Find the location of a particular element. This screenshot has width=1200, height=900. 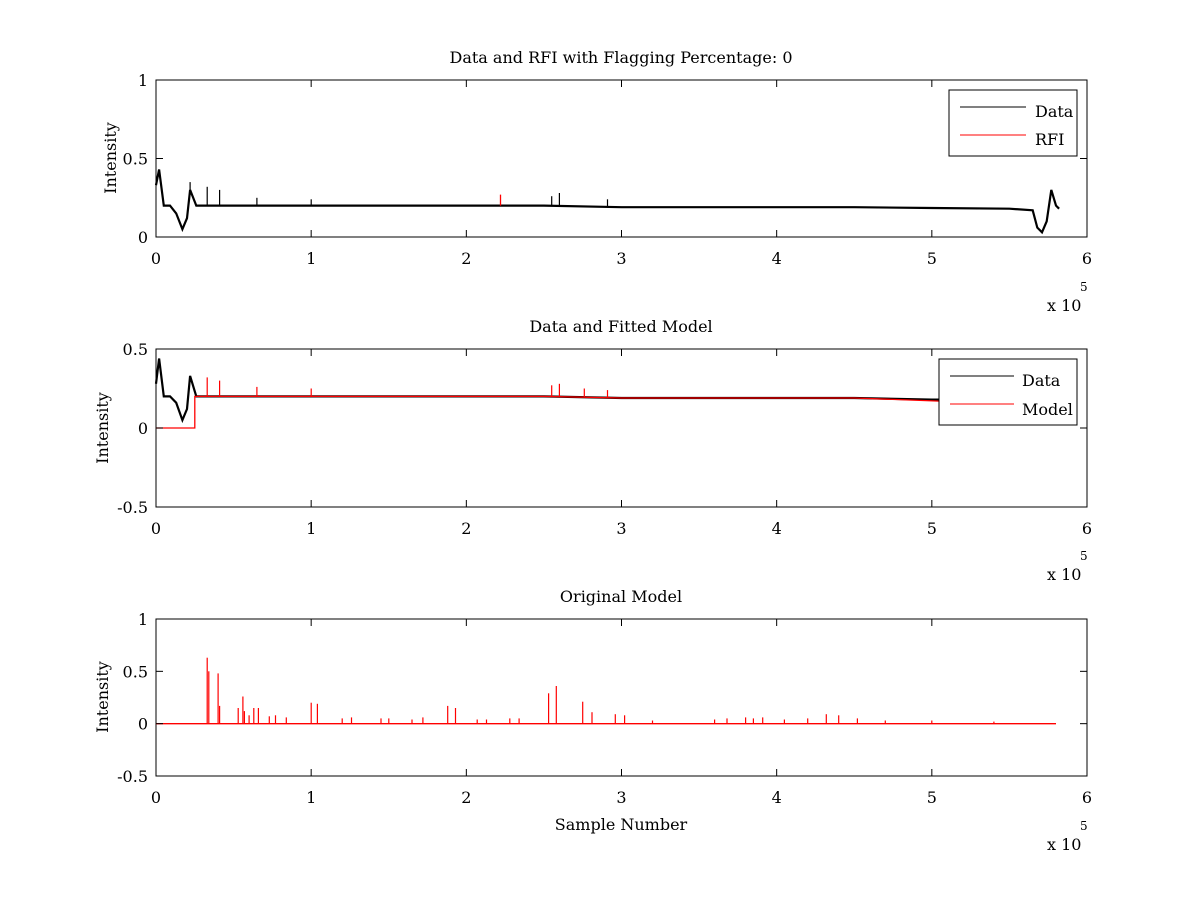

panel-3-x-tick-label: 6 is located at coordinates (1087, 797).